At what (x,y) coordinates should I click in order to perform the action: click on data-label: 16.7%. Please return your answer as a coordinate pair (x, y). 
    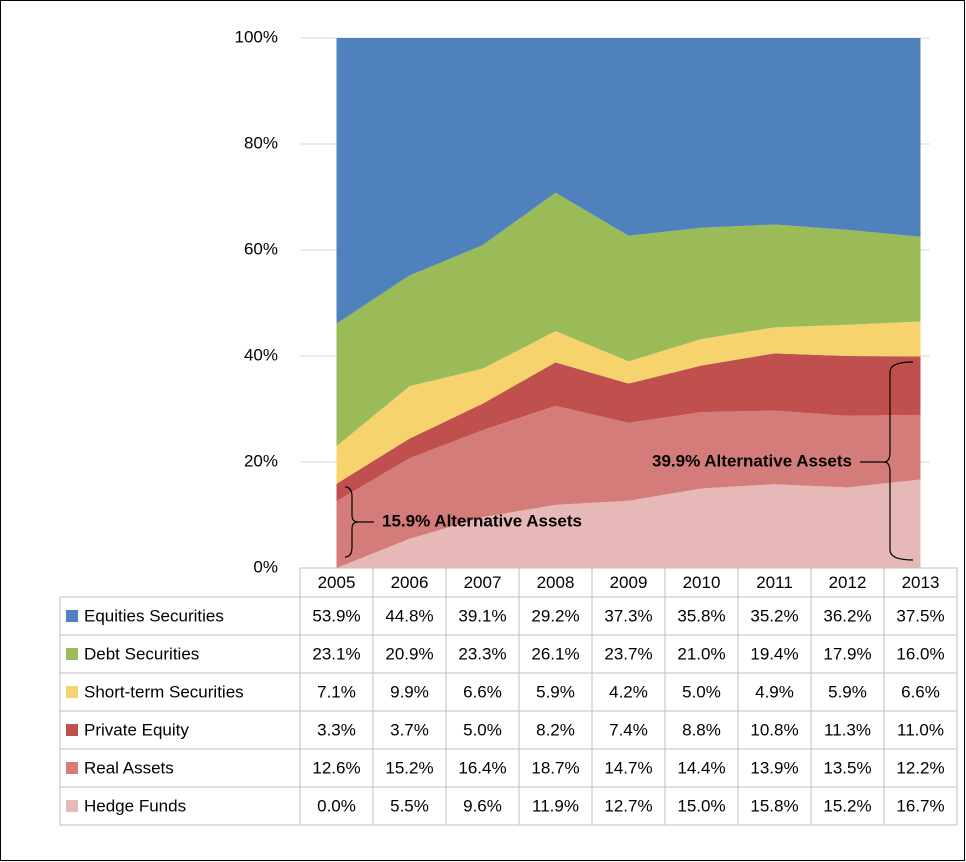
    Looking at the image, I should click on (920, 805).